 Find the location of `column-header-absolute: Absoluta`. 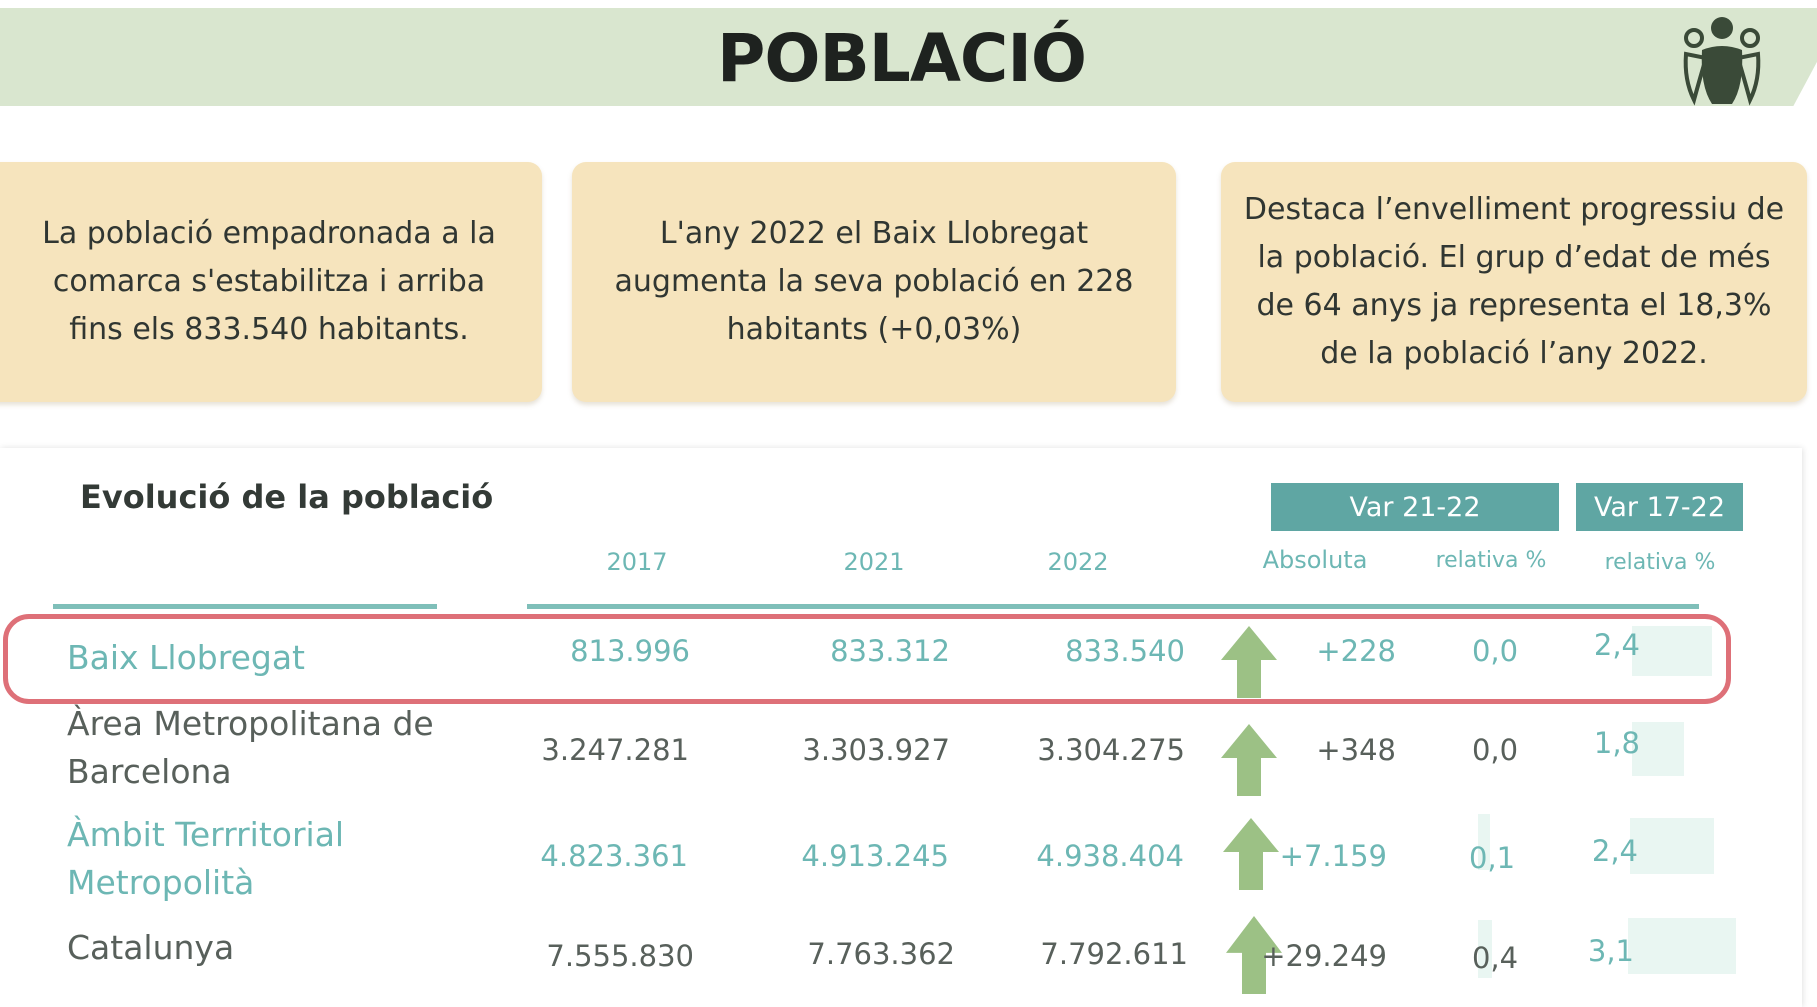

column-header-absolute: Absoluta is located at coordinates (1315, 560).